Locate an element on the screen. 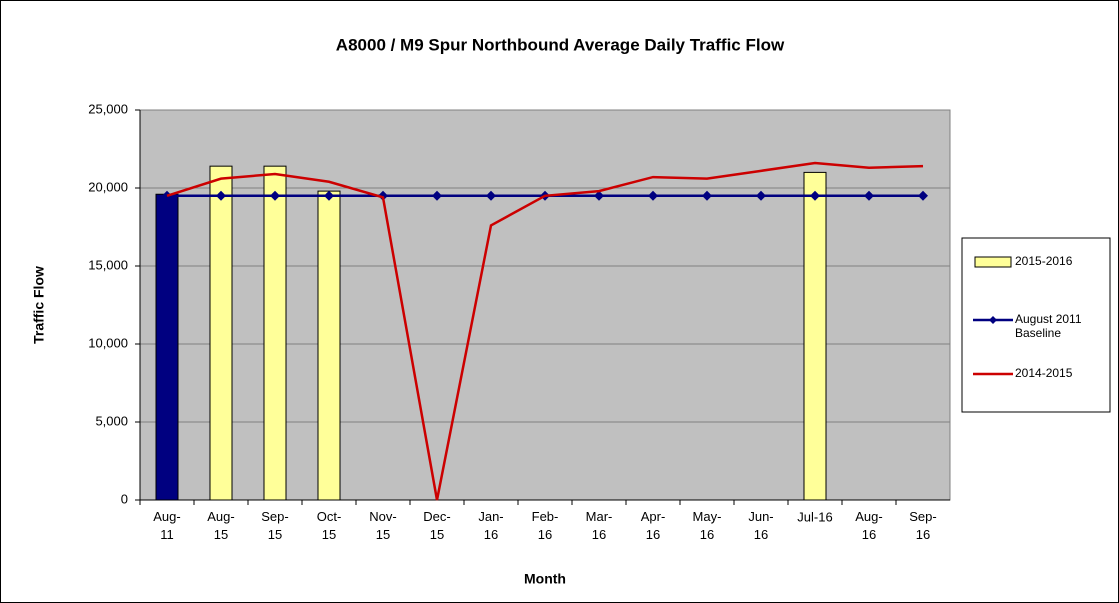  x-tick-label: Feb-16 is located at coordinates (545, 525).